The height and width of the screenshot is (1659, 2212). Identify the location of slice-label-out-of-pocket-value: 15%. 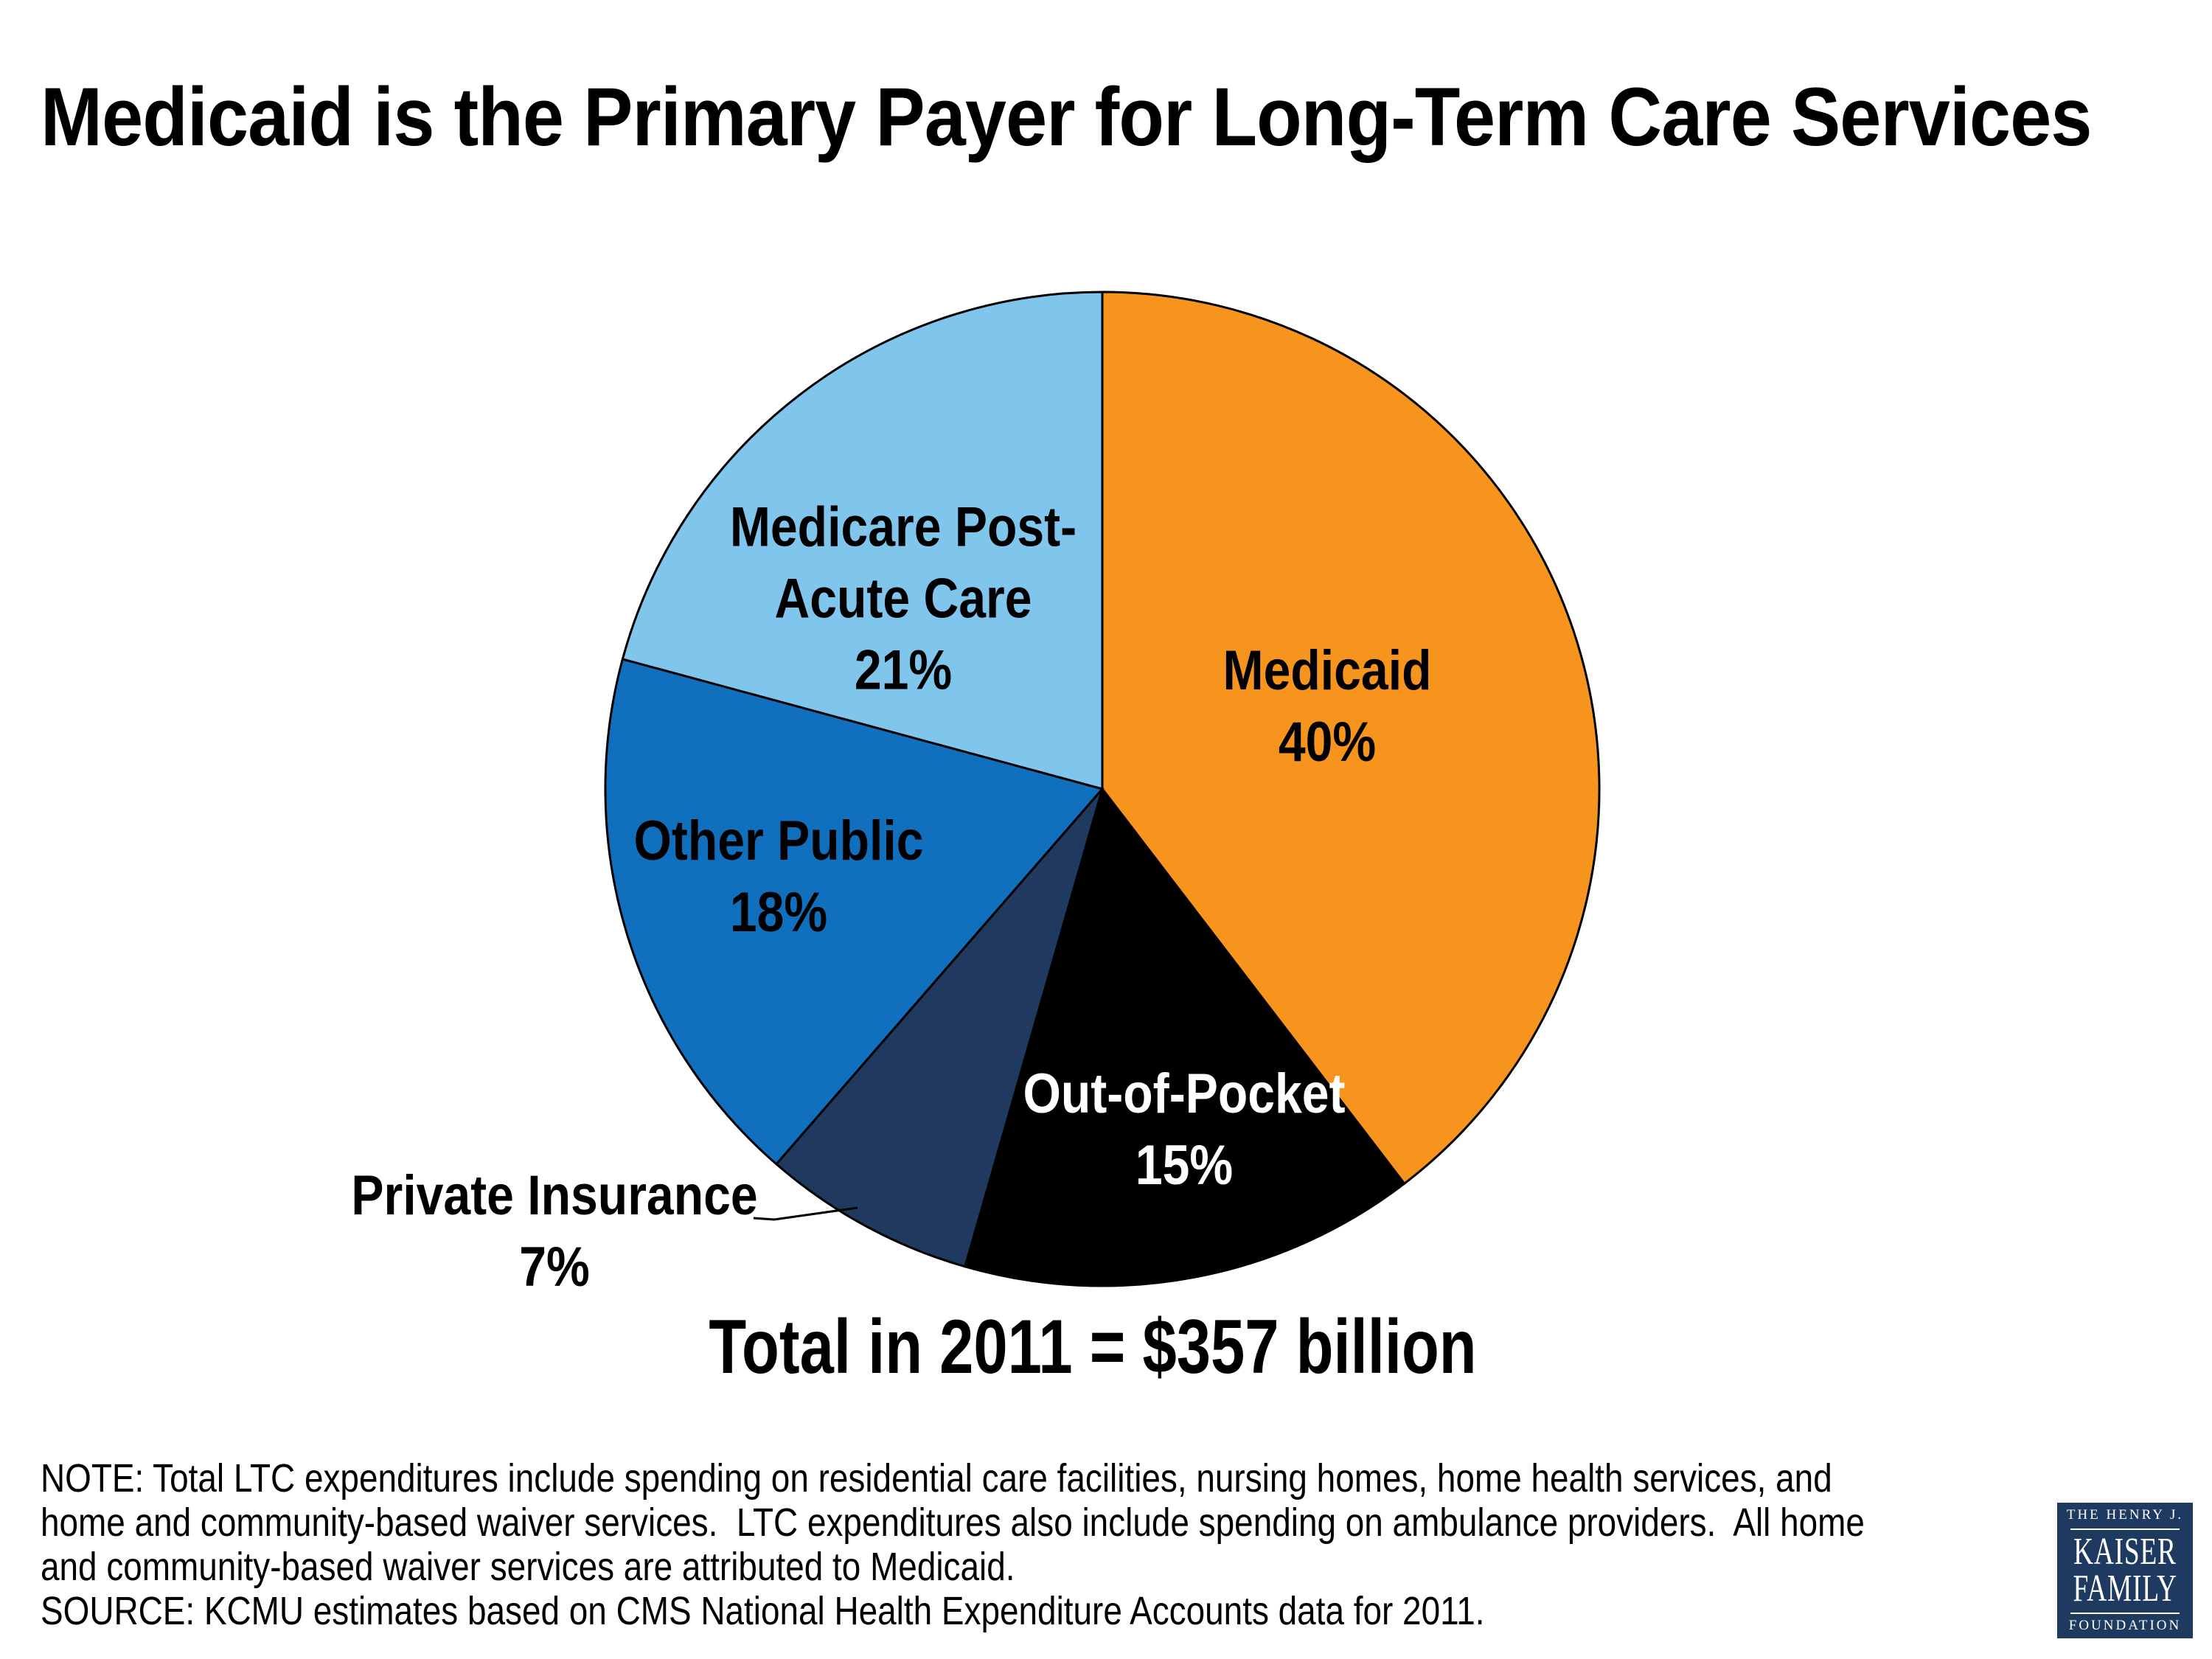
(1184, 1165).